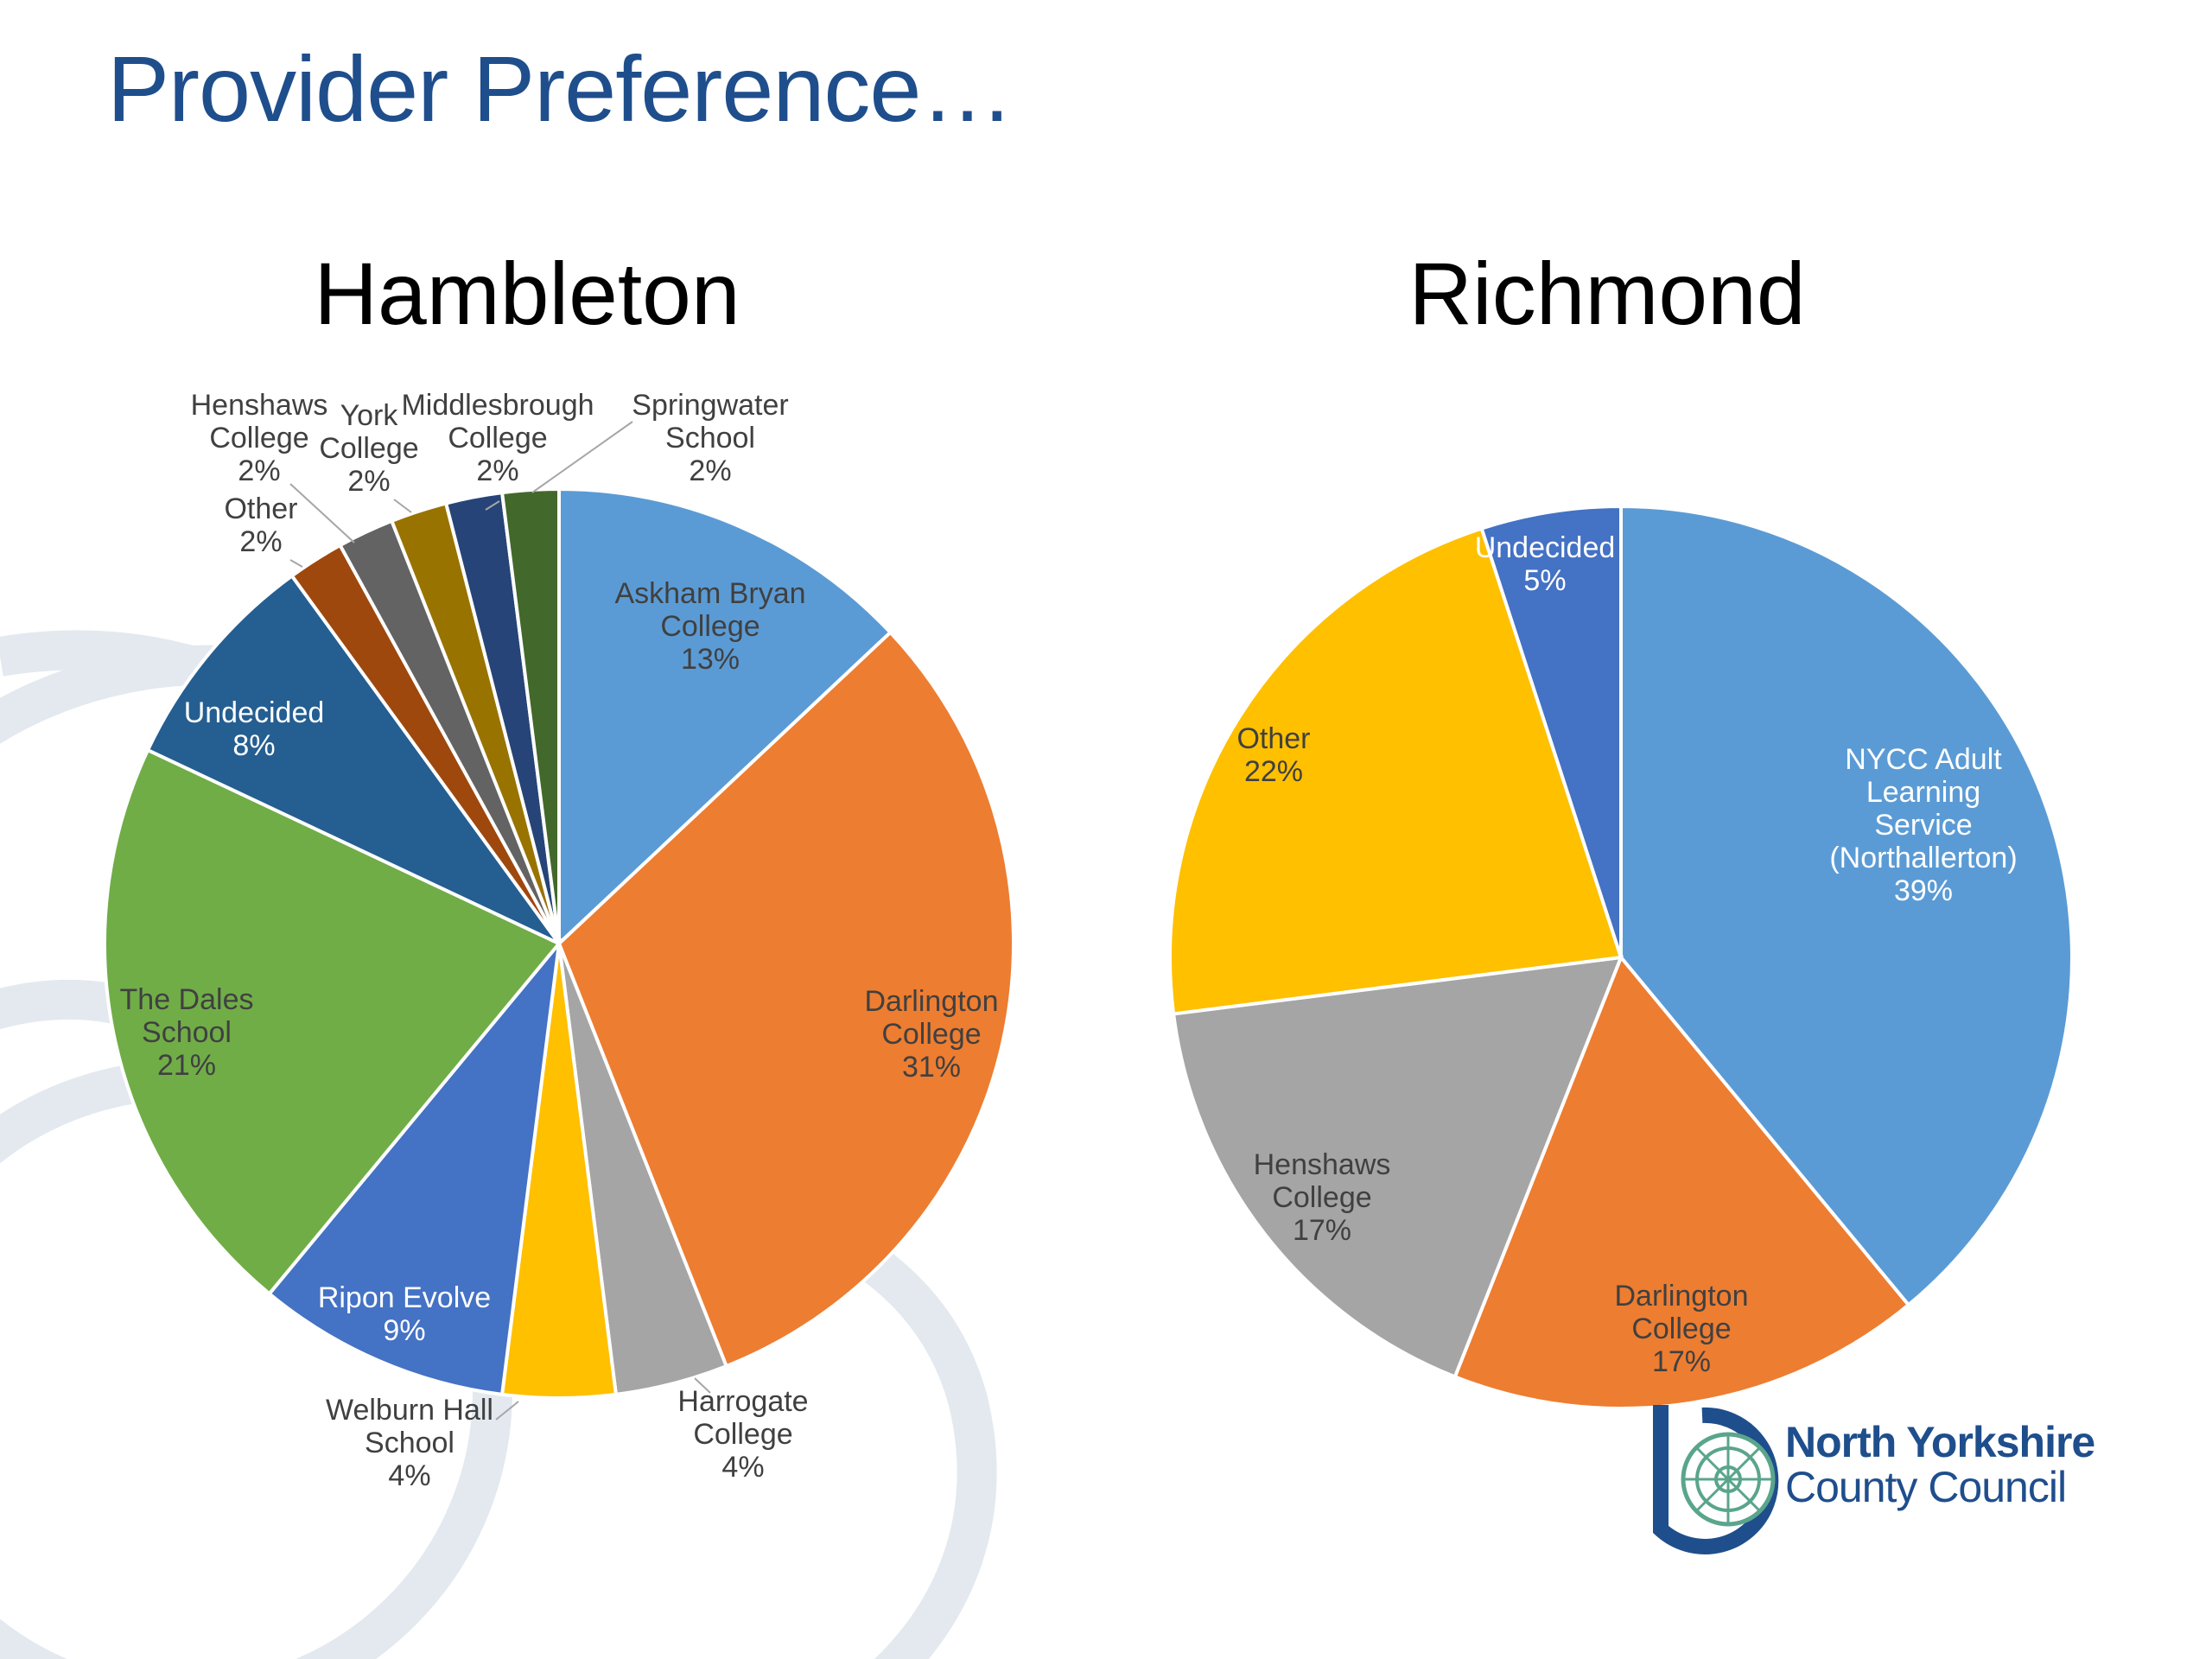 Image resolution: width=2212 pixels, height=1659 pixels. Describe the element at coordinates (187, 1032) in the screenshot. I see `hambleton-data-label-the-dales-school: The Dales School 21%` at that location.